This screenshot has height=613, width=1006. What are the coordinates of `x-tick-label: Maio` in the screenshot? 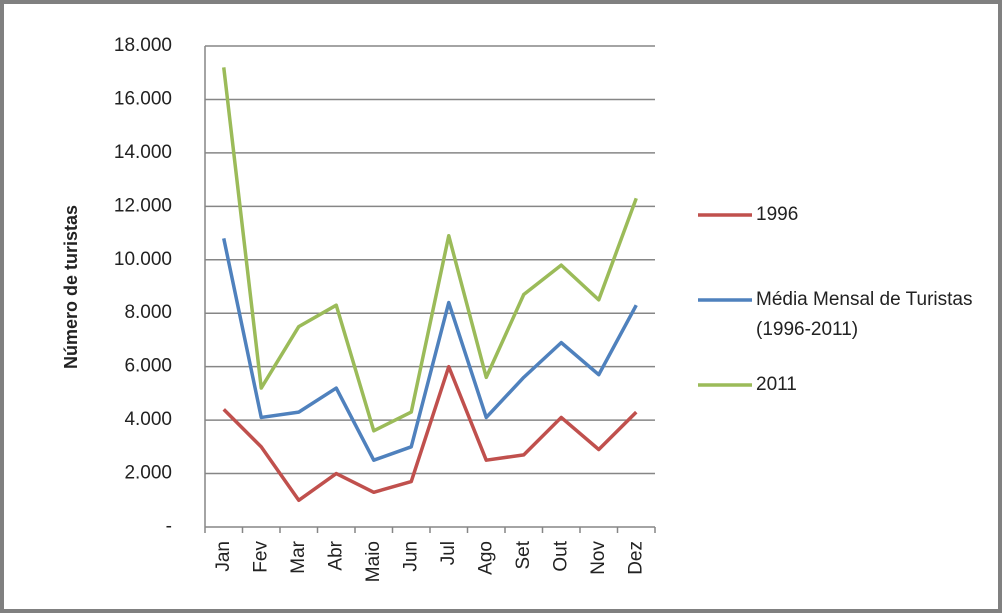 It's located at (373, 561).